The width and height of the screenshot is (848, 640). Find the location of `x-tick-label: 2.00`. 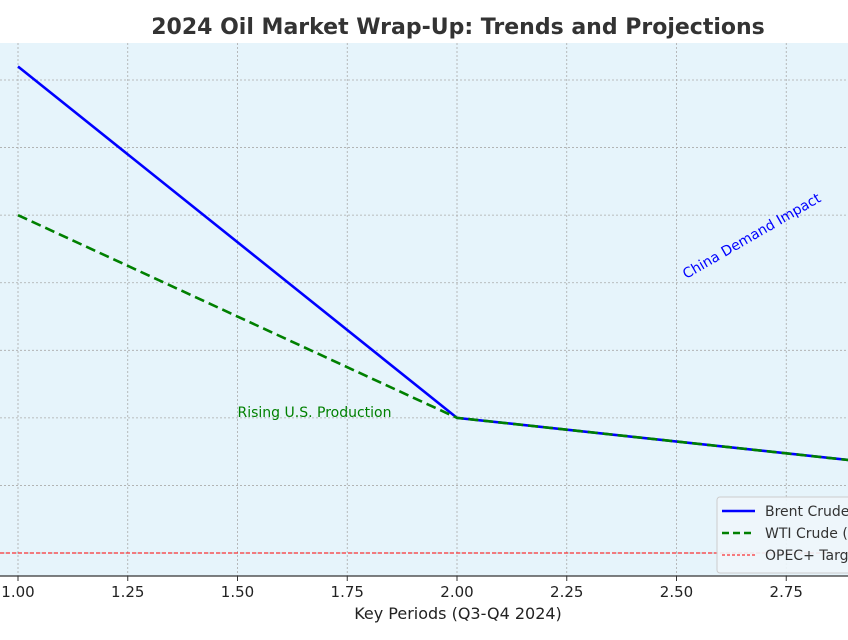

x-tick-label: 2.00 is located at coordinates (456, 592).